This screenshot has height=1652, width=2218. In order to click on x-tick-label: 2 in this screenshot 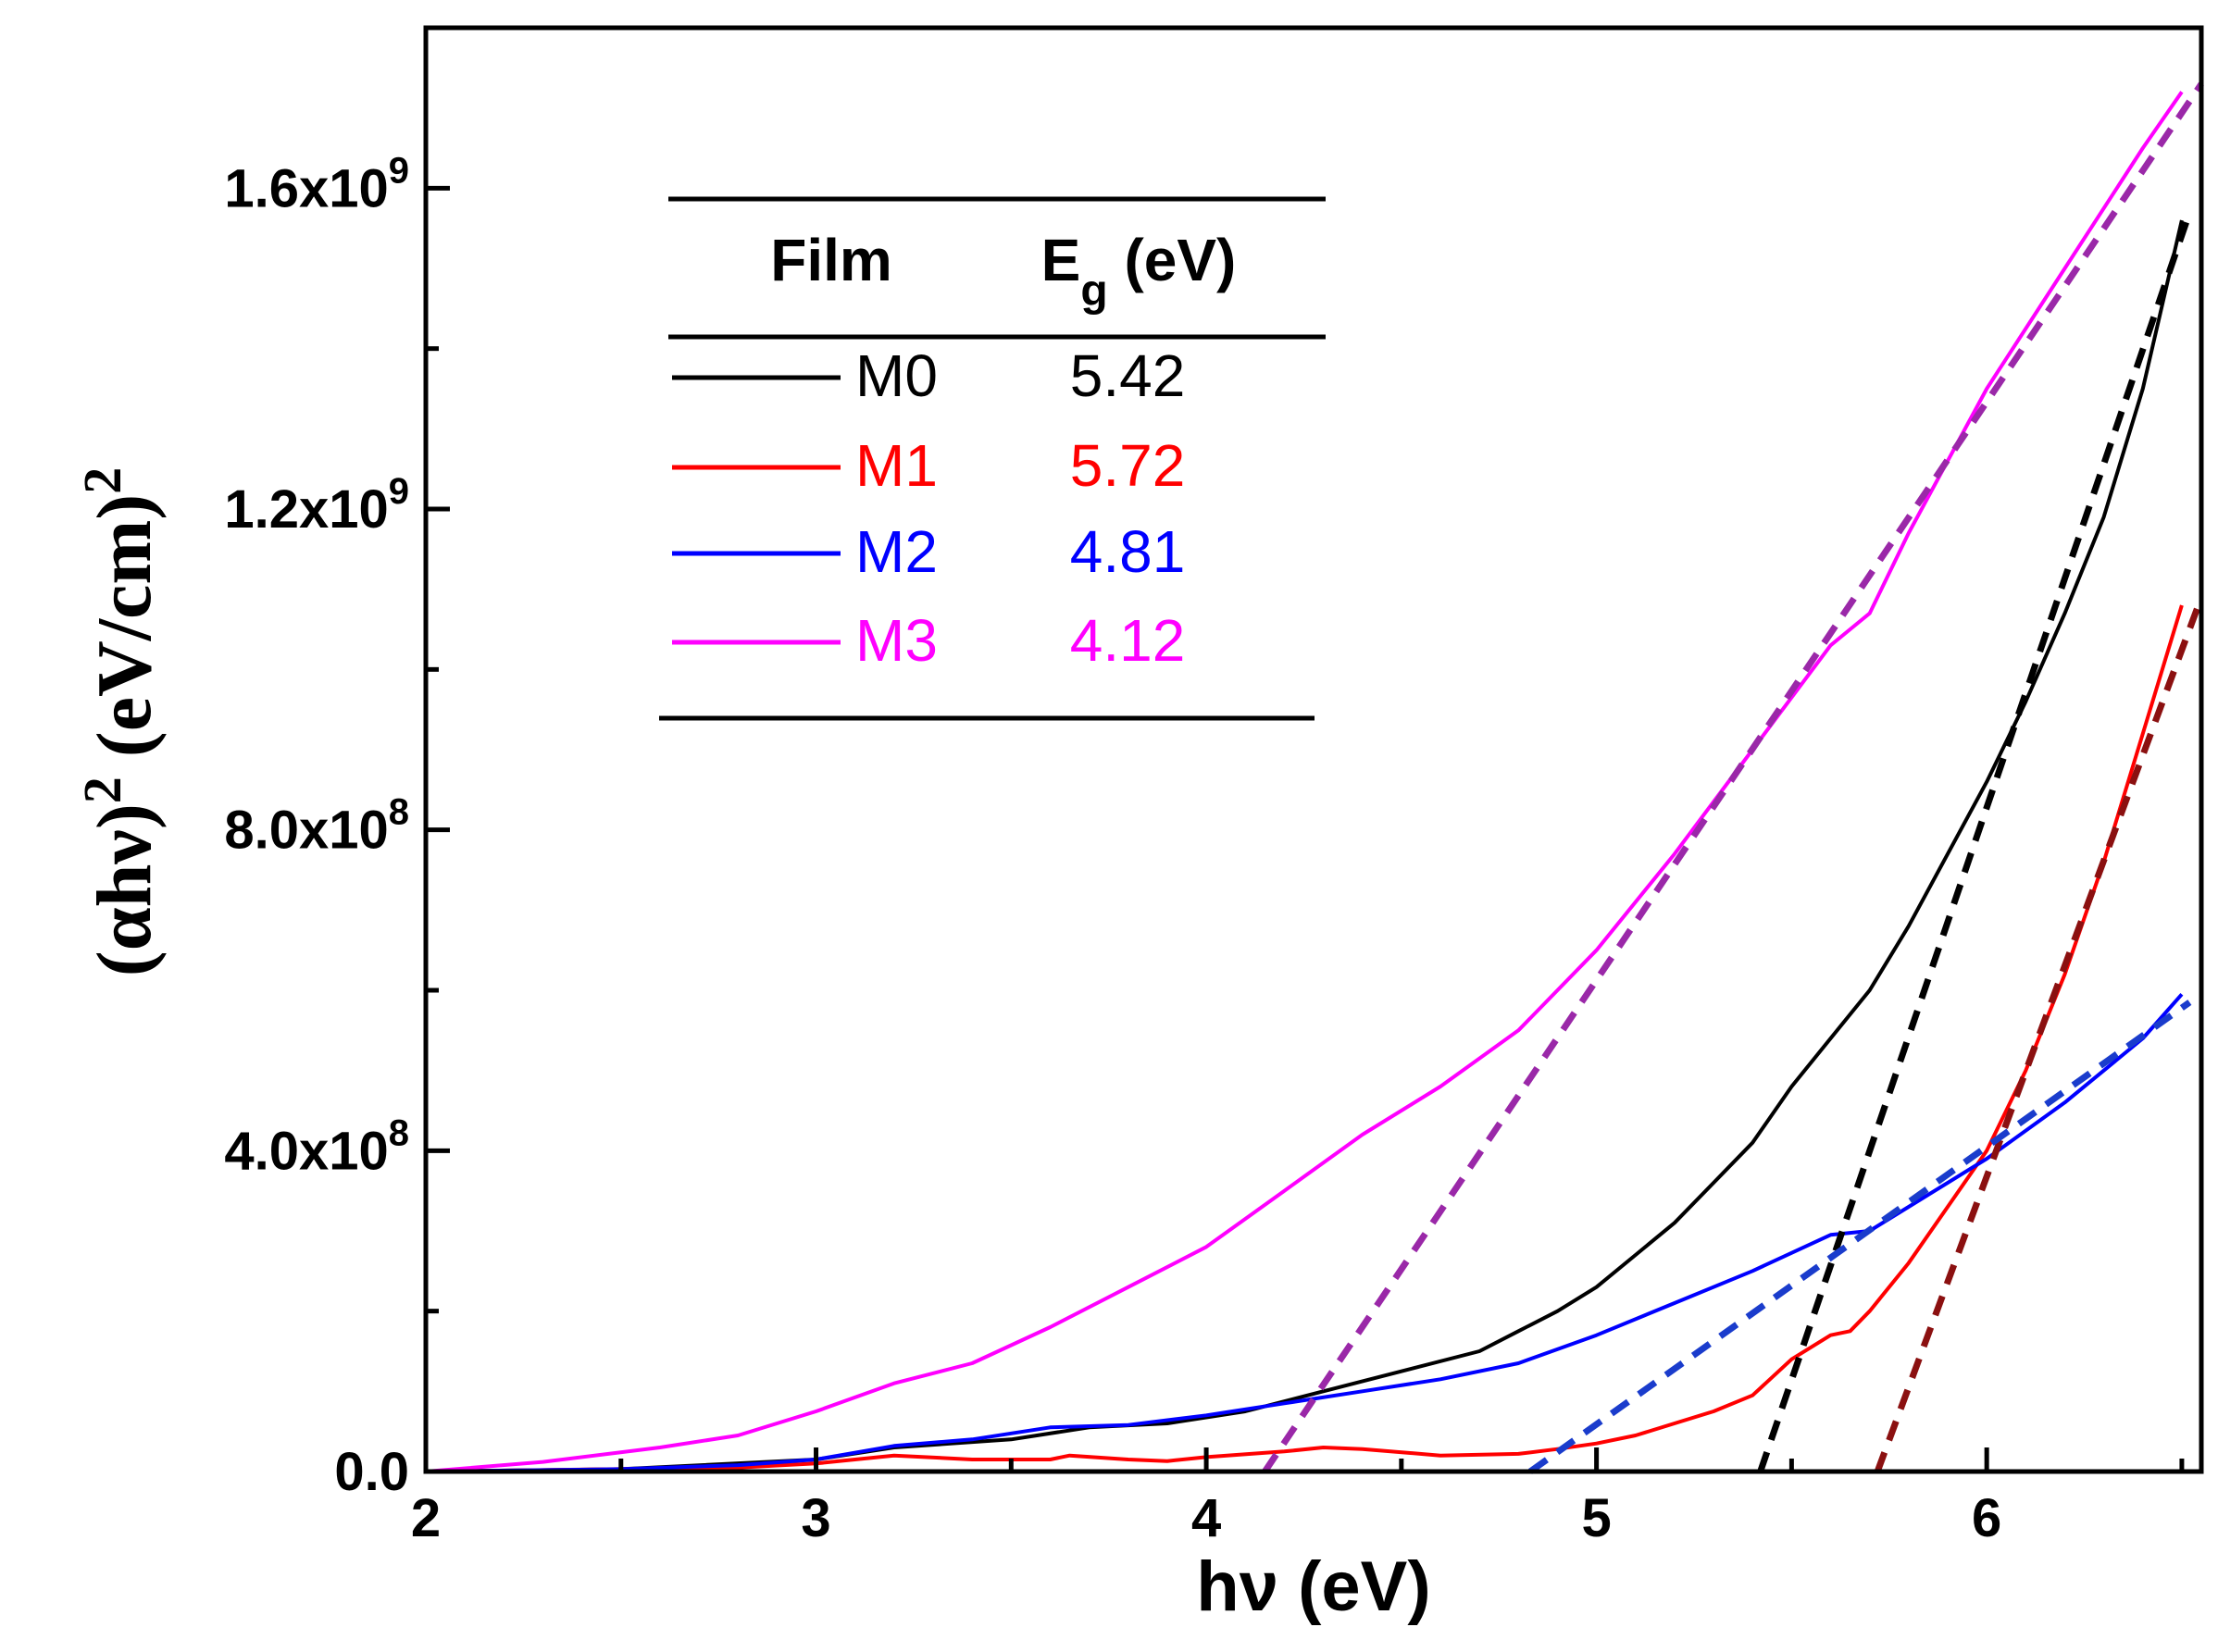, I will do `click(426, 1518)`.